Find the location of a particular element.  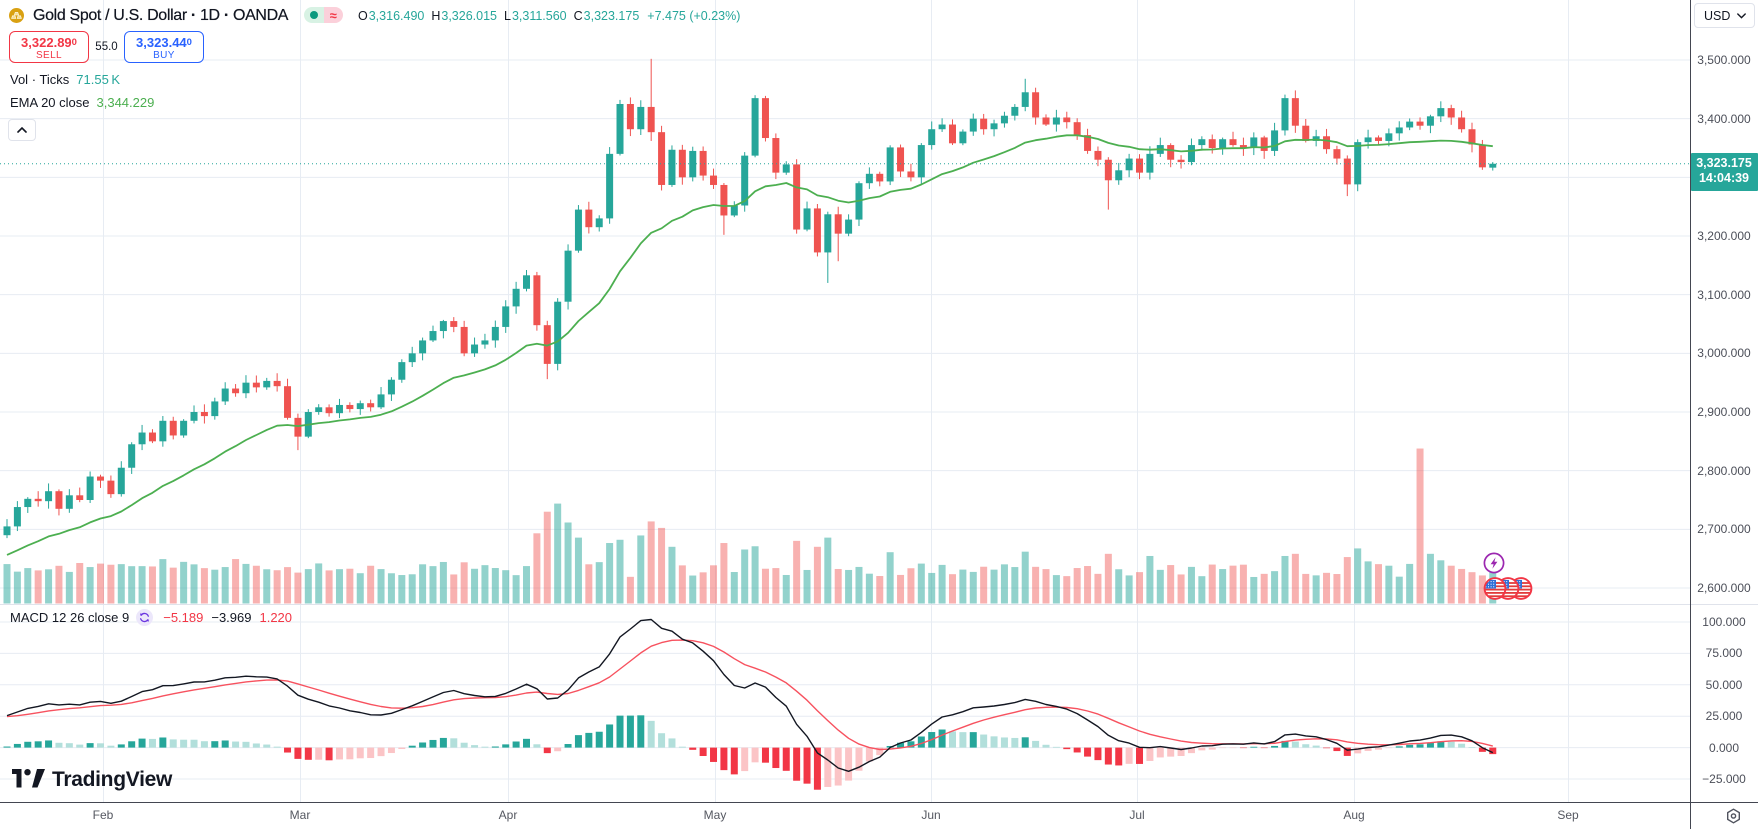

market-status-pill: ≈ is located at coordinates (323, 15).